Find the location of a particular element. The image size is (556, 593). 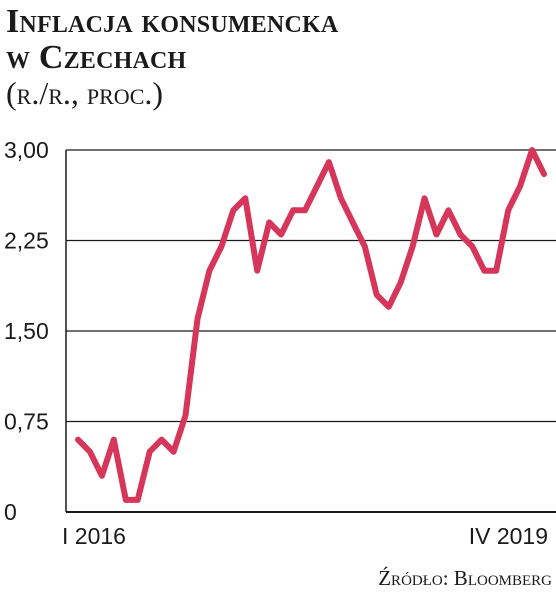

y-tick-label: 2,25 is located at coordinates (26, 241).